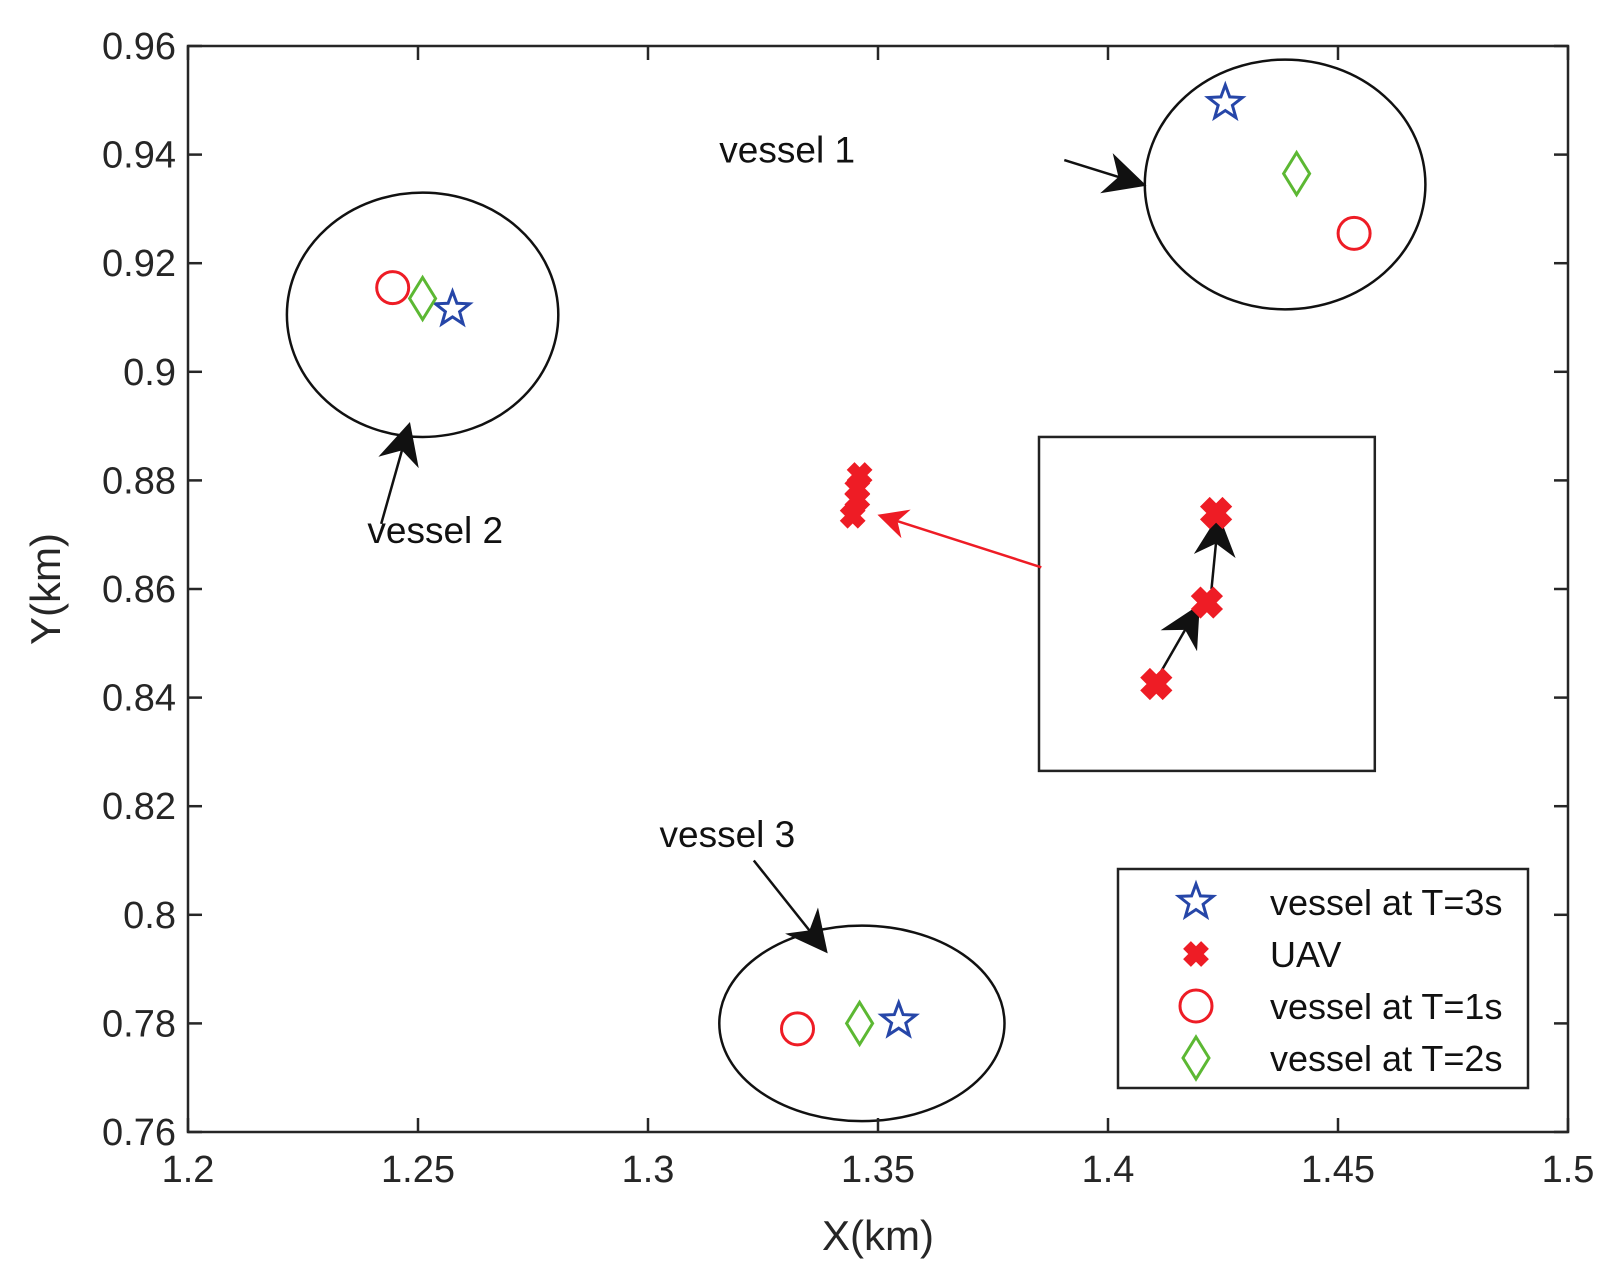 Image resolution: width=1615 pixels, height=1285 pixels. I want to click on y-axis-label: Y(km), so click(45, 589).